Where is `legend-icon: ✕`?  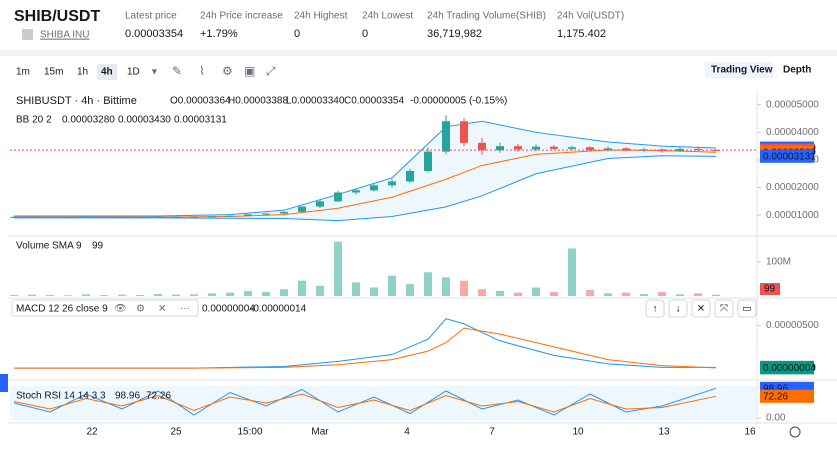
legend-icon: ✕ is located at coordinates (162, 309).